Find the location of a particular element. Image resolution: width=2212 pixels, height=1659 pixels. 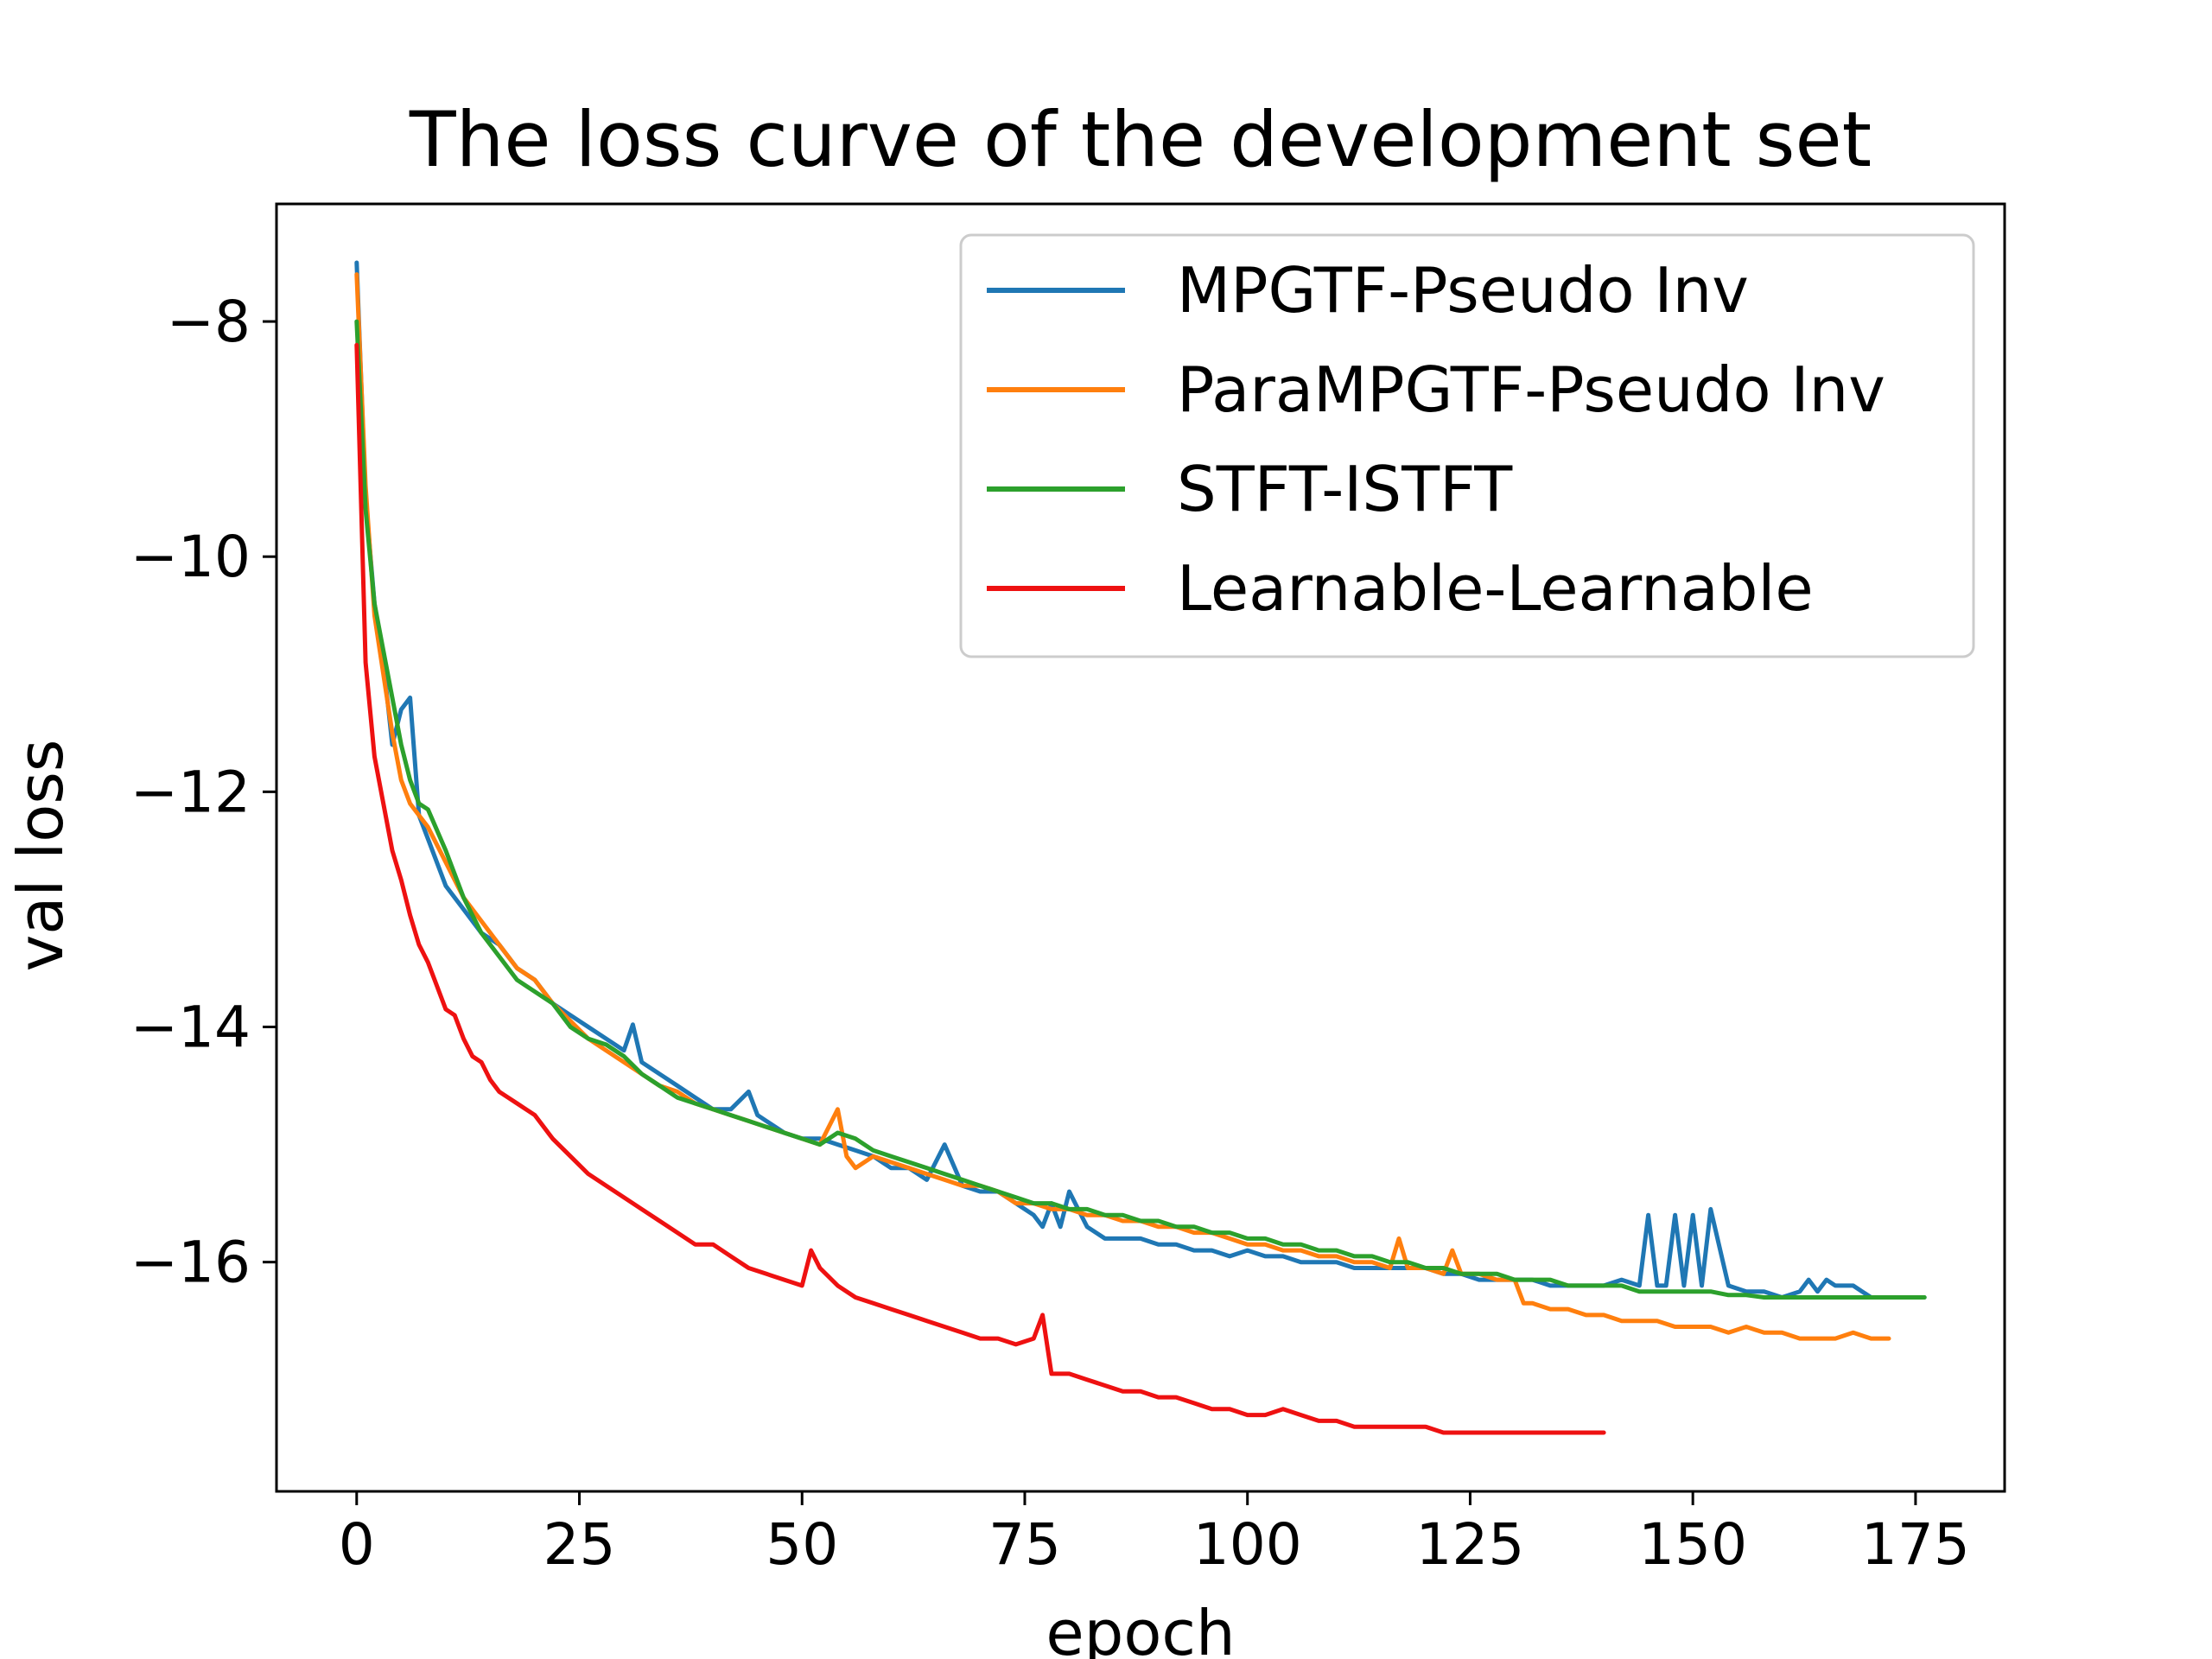

legend-label-1: MPGTF-Pseudo Inv is located at coordinates (1463, 290).